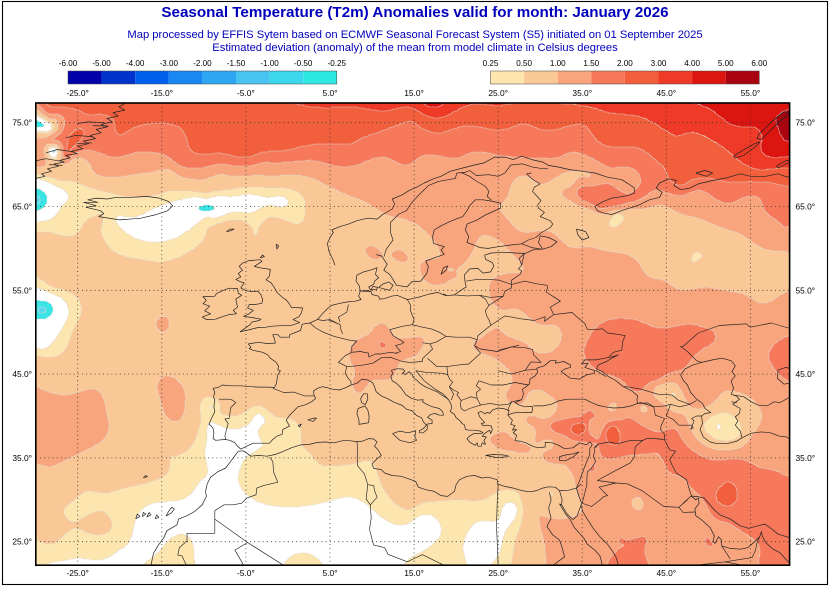  Describe the element at coordinates (68, 63) in the screenshot. I see `svg-text: -6.00` at that location.